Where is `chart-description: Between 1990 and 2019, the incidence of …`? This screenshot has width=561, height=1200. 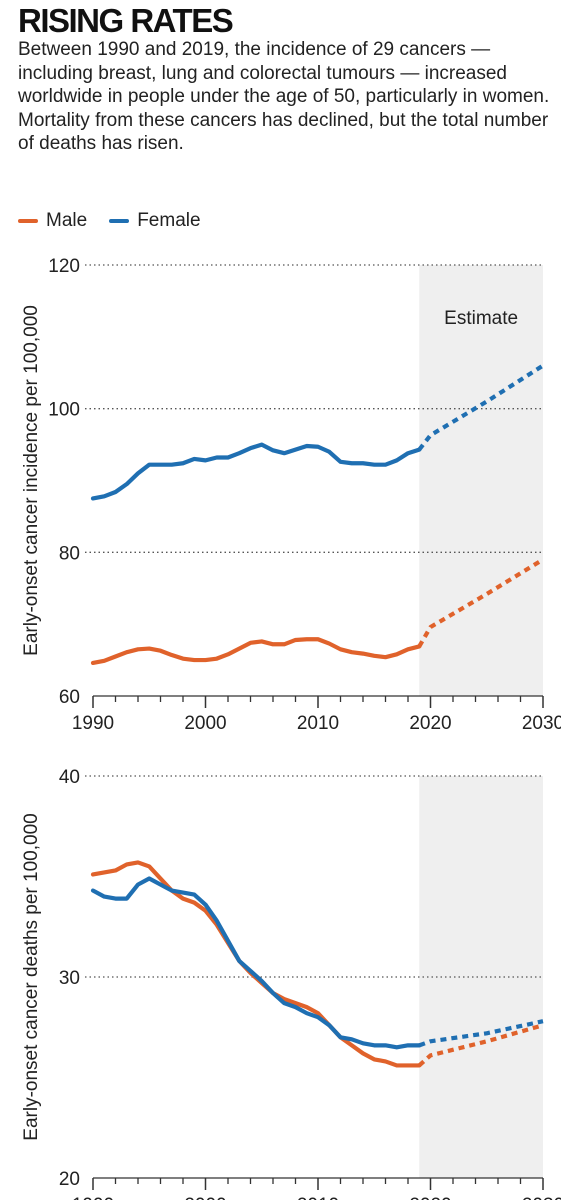
chart-description: Between 1990 and 2019, the incidence of … is located at coordinates (284, 96).